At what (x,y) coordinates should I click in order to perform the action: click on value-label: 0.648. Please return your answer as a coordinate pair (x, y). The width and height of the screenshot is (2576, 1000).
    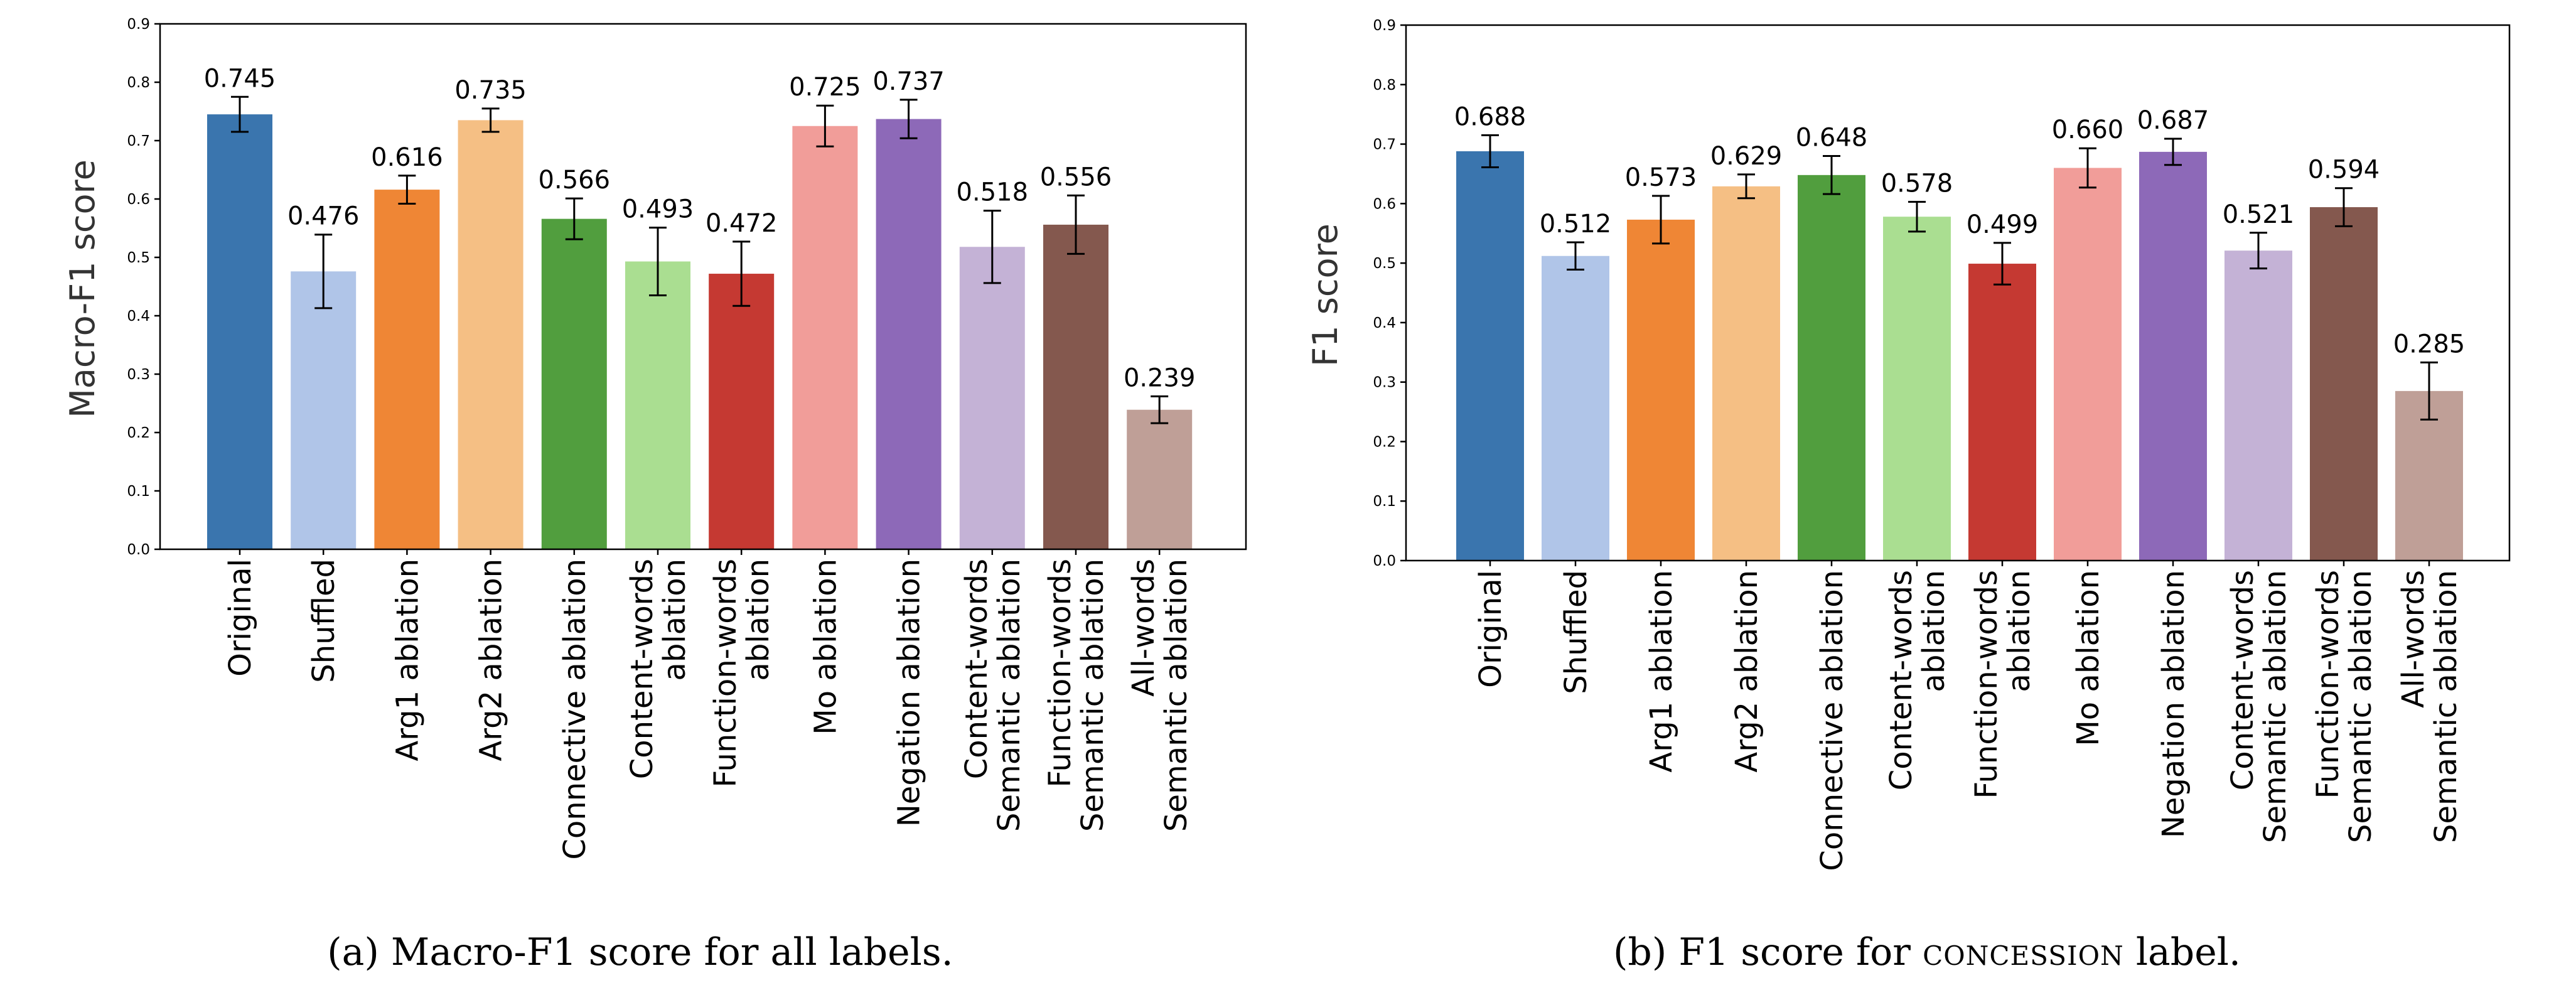
    Looking at the image, I should click on (1832, 138).